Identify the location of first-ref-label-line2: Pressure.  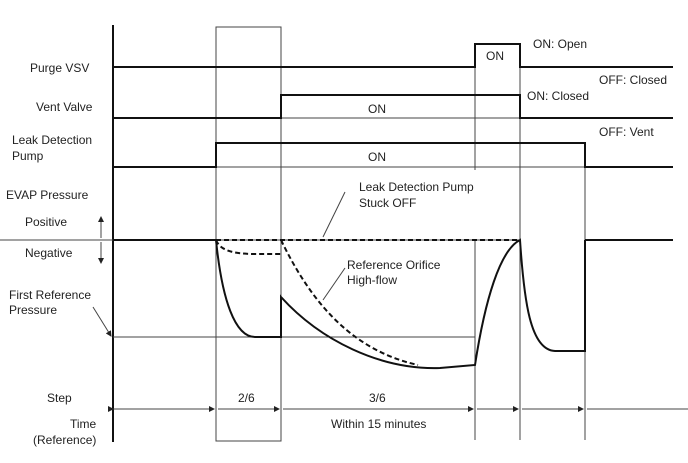
(33, 310).